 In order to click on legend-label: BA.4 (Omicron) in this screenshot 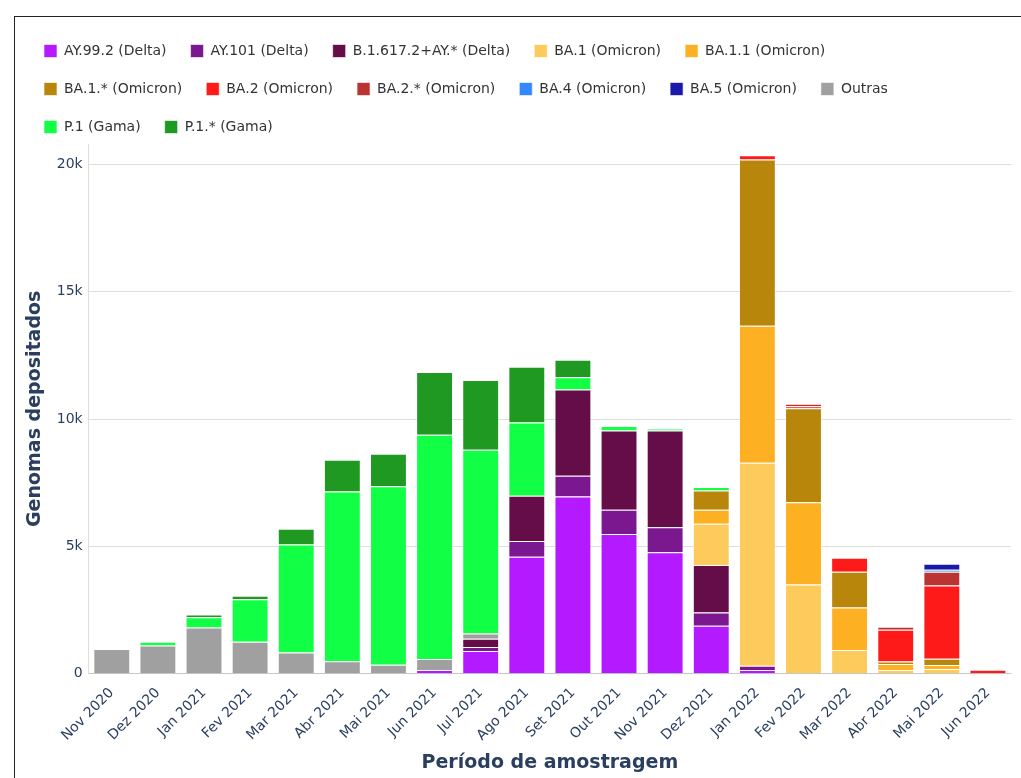, I will do `click(593, 87)`.